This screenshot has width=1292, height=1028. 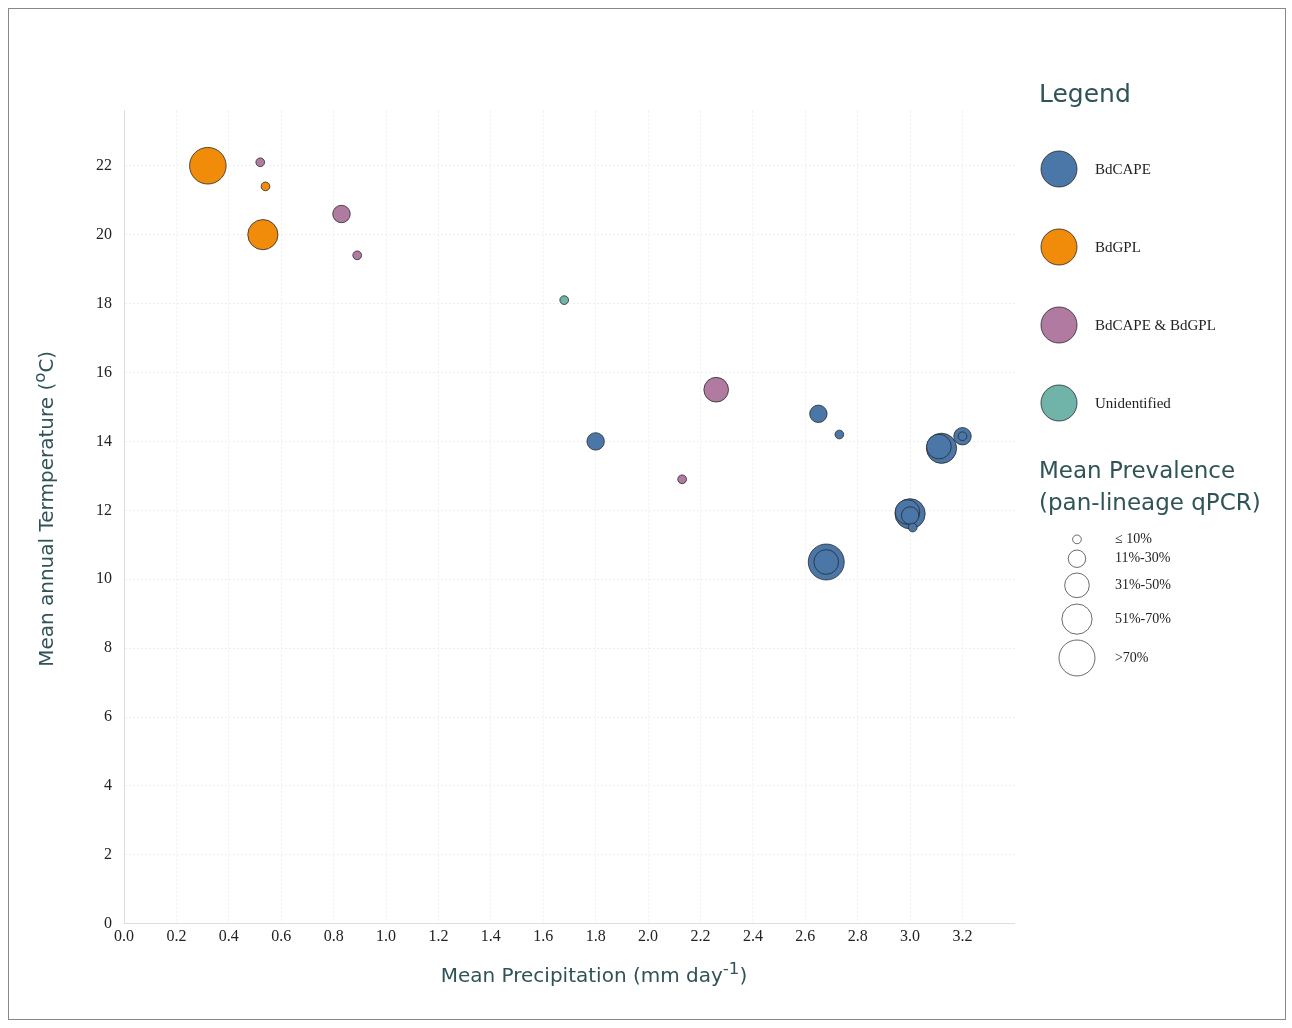 I want to click on legend-label: 51%-70%, so click(x=1142, y=618).